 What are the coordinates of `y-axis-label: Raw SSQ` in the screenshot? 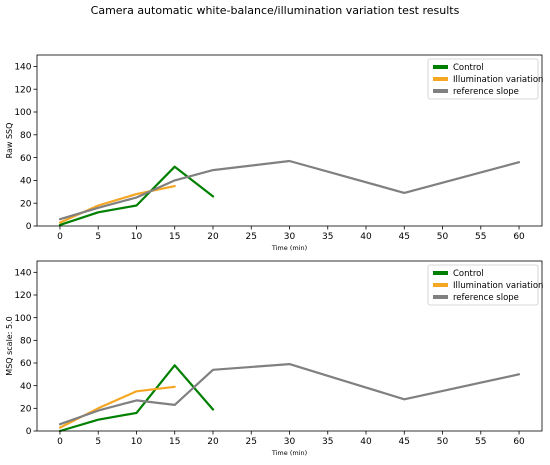 It's located at (9, 141).